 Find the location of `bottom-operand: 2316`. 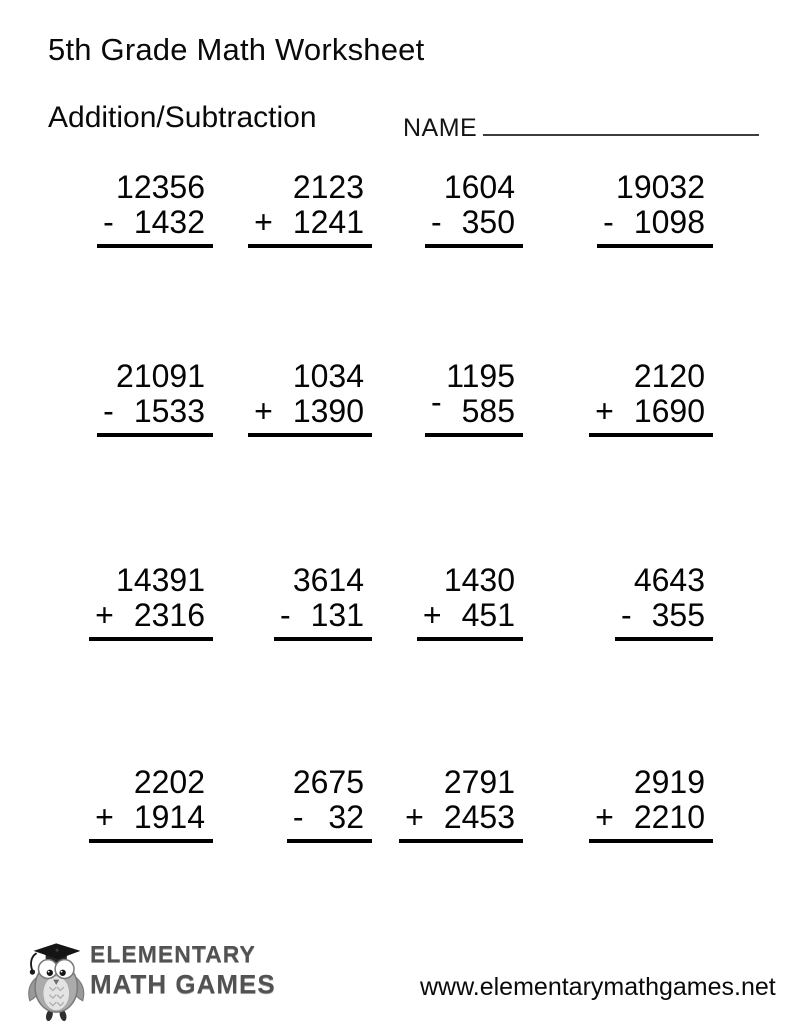

bottom-operand: 2316 is located at coordinates (169, 615).